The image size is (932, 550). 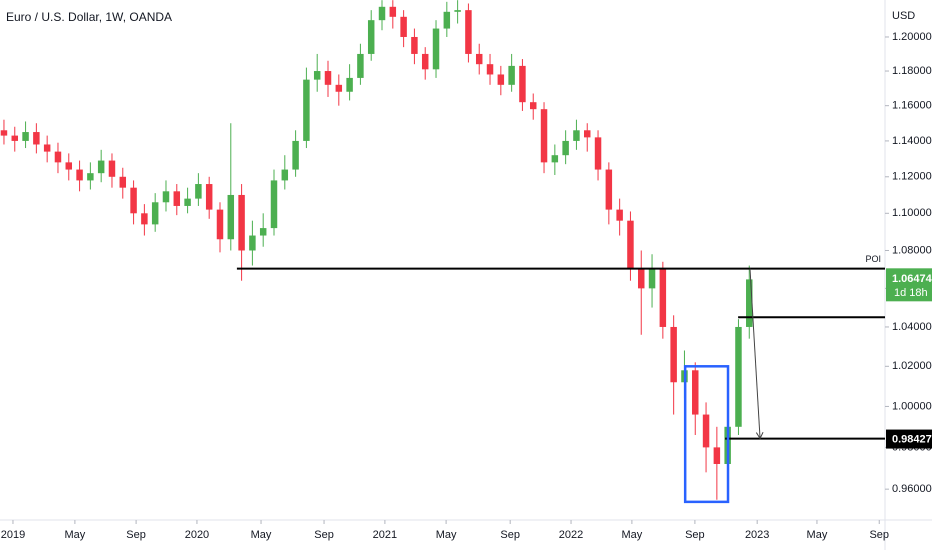 What do you see at coordinates (912, 213) in the screenshot?
I see `y-tick-label: 1.10000` at bounding box center [912, 213].